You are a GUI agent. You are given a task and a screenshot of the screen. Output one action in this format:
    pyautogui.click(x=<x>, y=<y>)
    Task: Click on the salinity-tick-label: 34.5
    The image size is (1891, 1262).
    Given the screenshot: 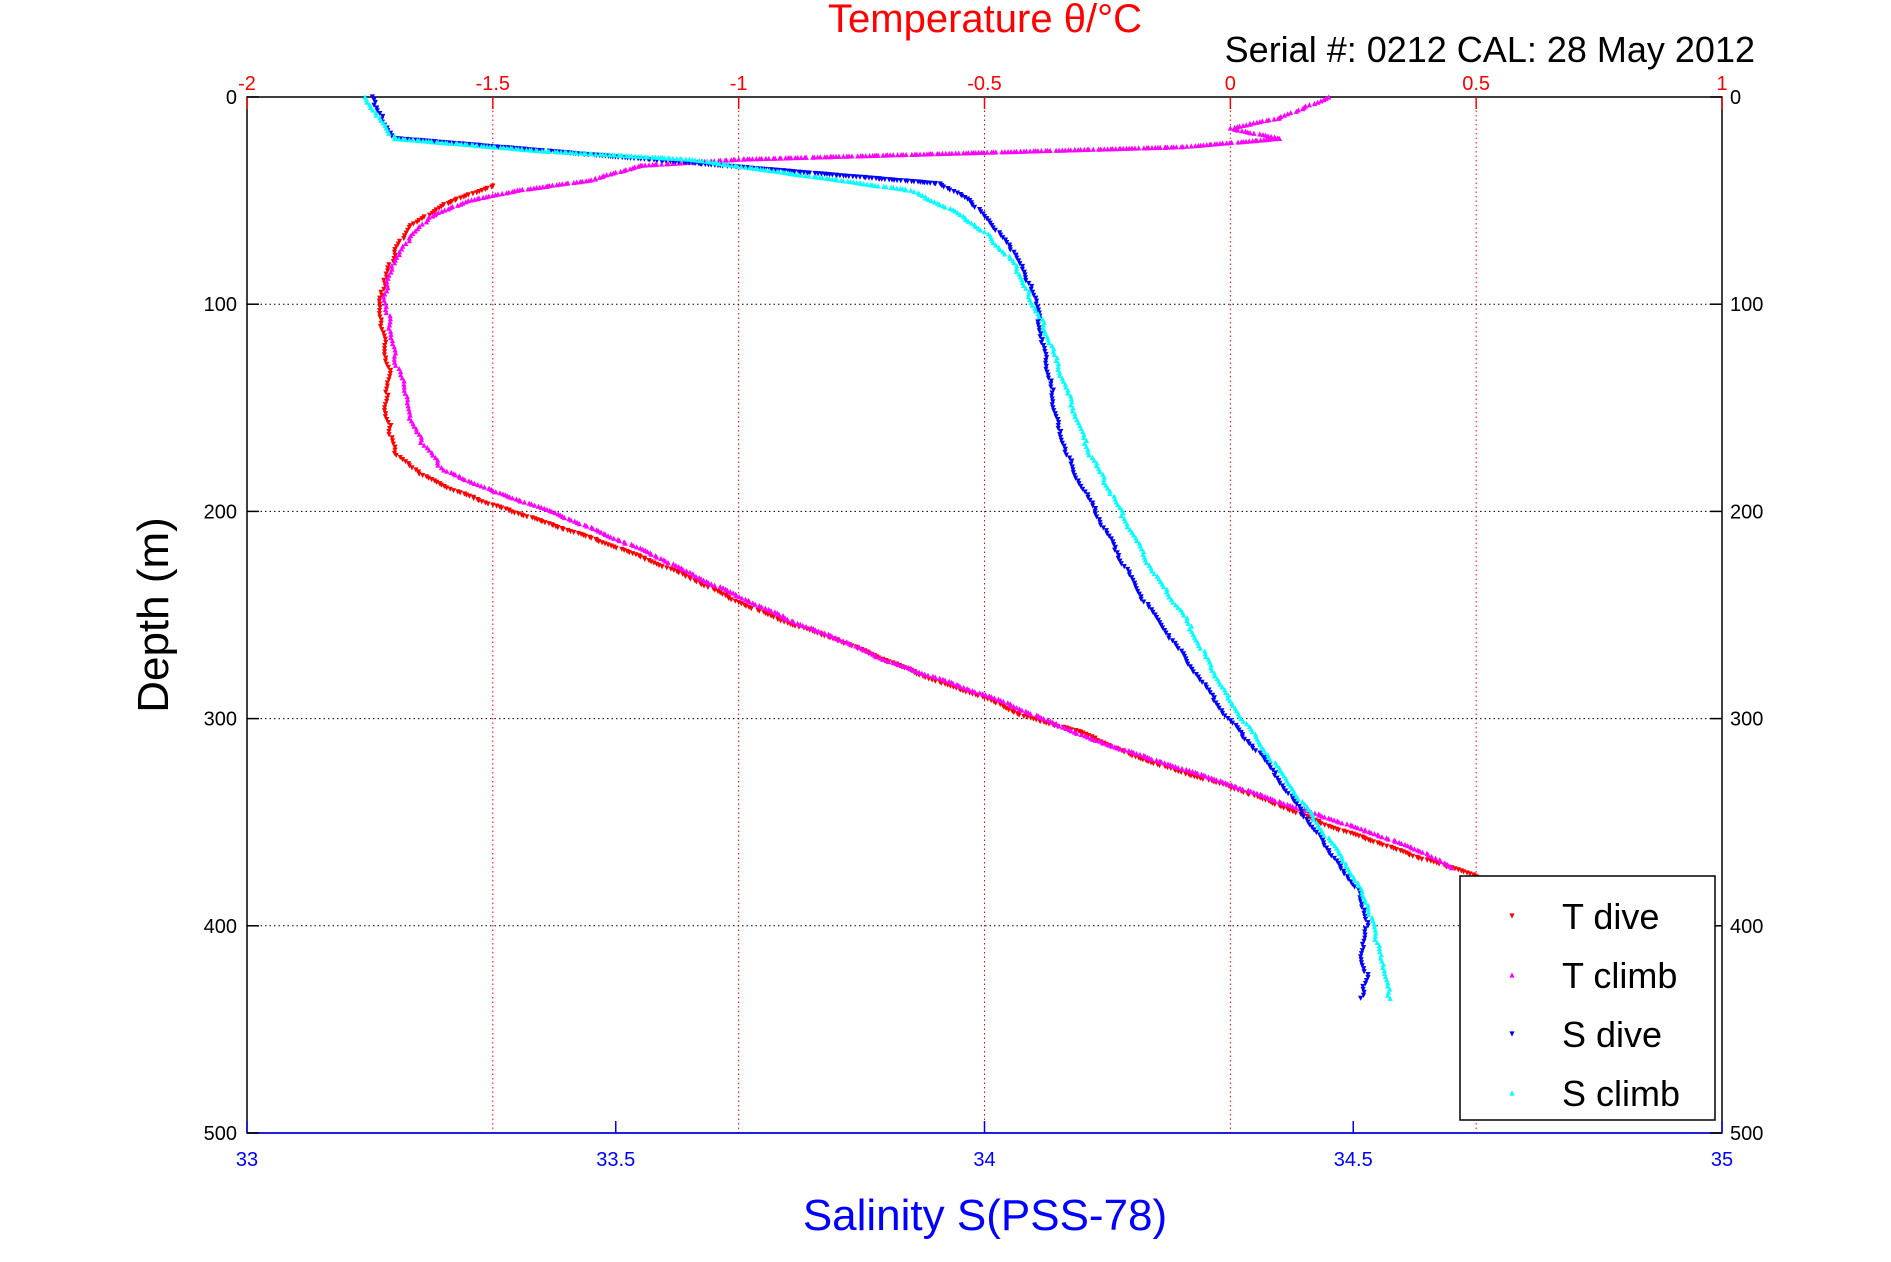 What is the action you would take?
    pyautogui.click(x=1353, y=1160)
    